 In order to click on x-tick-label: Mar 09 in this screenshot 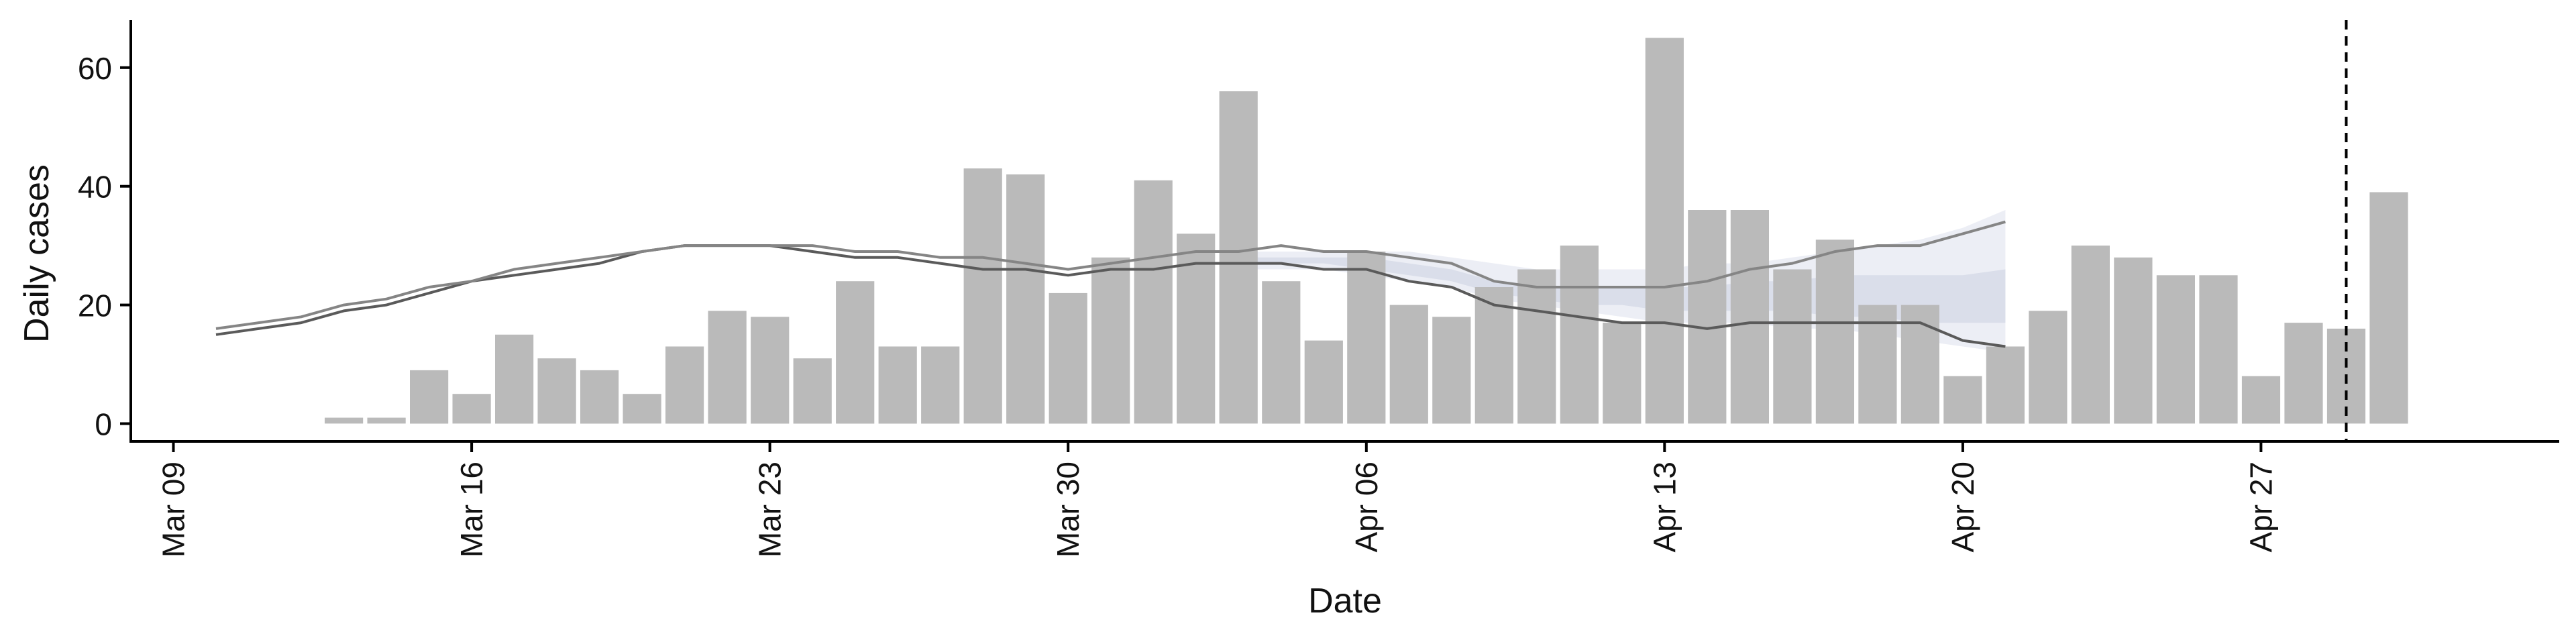, I will do `click(173, 509)`.